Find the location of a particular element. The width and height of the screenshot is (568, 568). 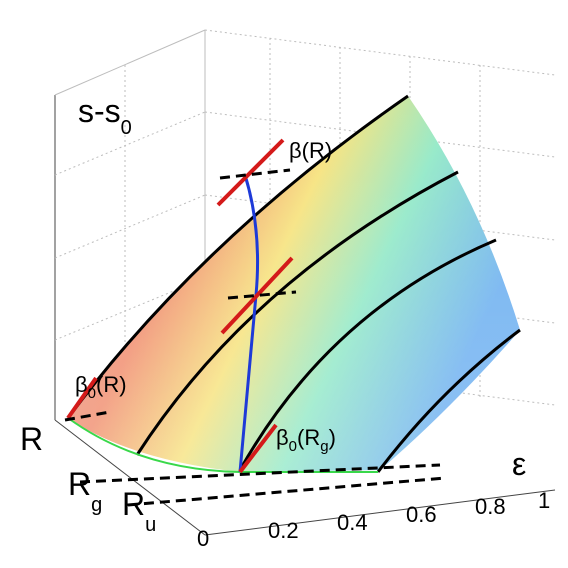

back-edge-right is located at coordinates (380, 52).